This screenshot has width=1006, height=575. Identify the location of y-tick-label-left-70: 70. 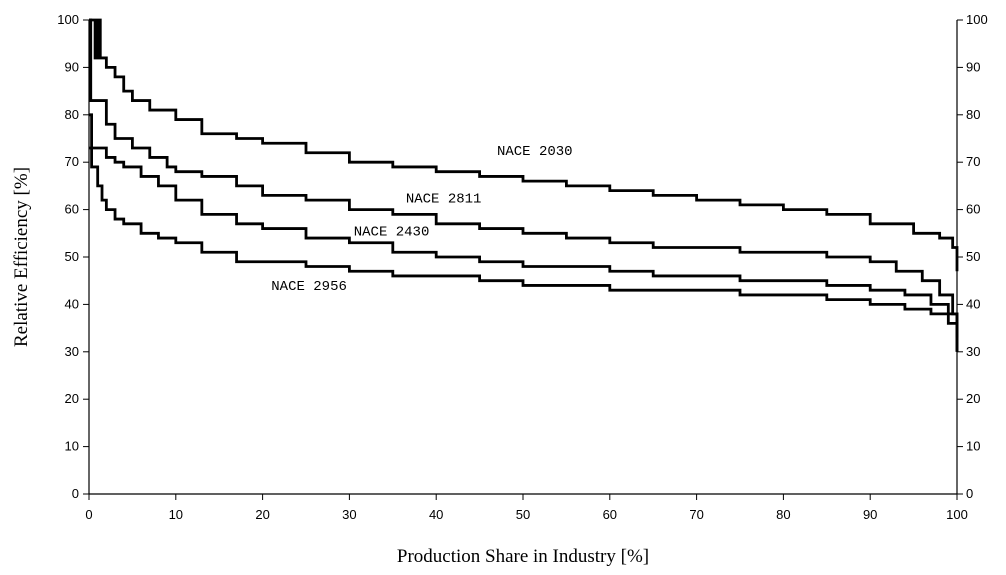
(72, 161).